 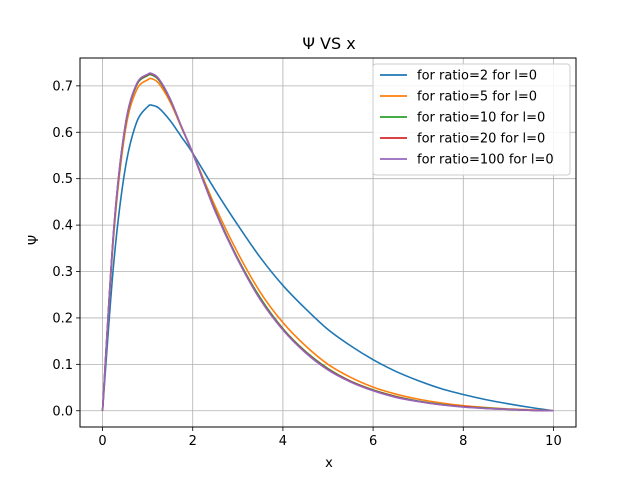 What do you see at coordinates (62, 226) in the screenshot?
I see `y-tick-label: 0.4` at bounding box center [62, 226].